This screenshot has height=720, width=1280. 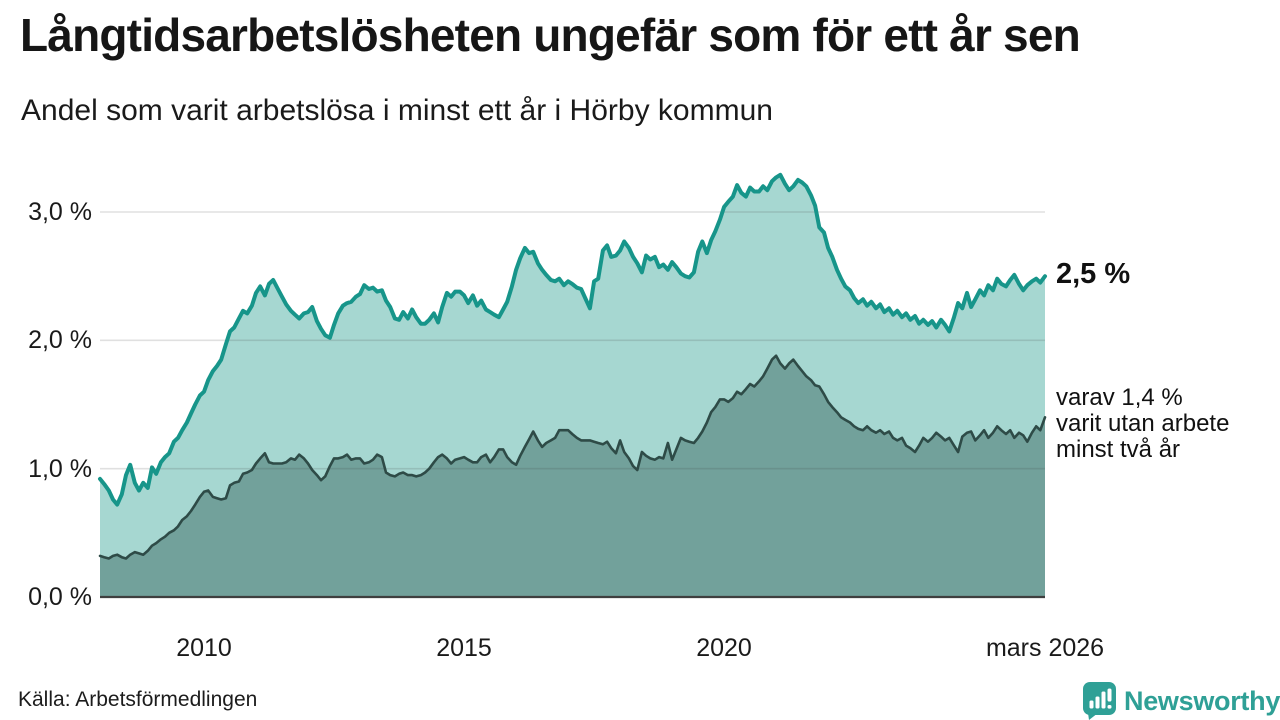 What do you see at coordinates (60, 212) in the screenshot?
I see `y-tick-label: 3,0 %` at bounding box center [60, 212].